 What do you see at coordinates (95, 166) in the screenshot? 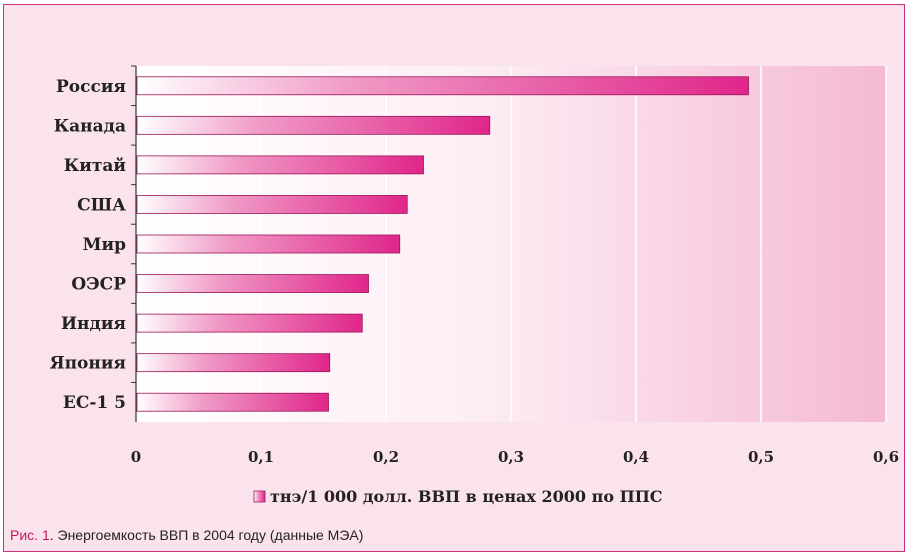
I see `category-label: Китай` at bounding box center [95, 166].